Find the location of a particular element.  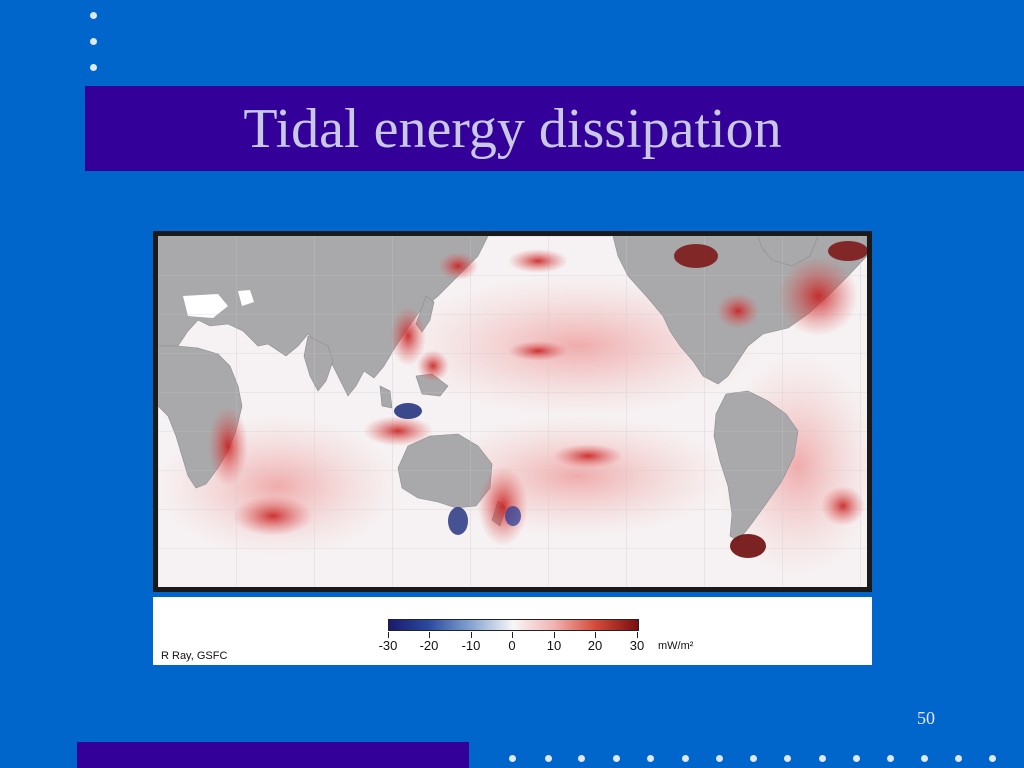

colorbar-tick-label: -30 is located at coordinates (388, 645).